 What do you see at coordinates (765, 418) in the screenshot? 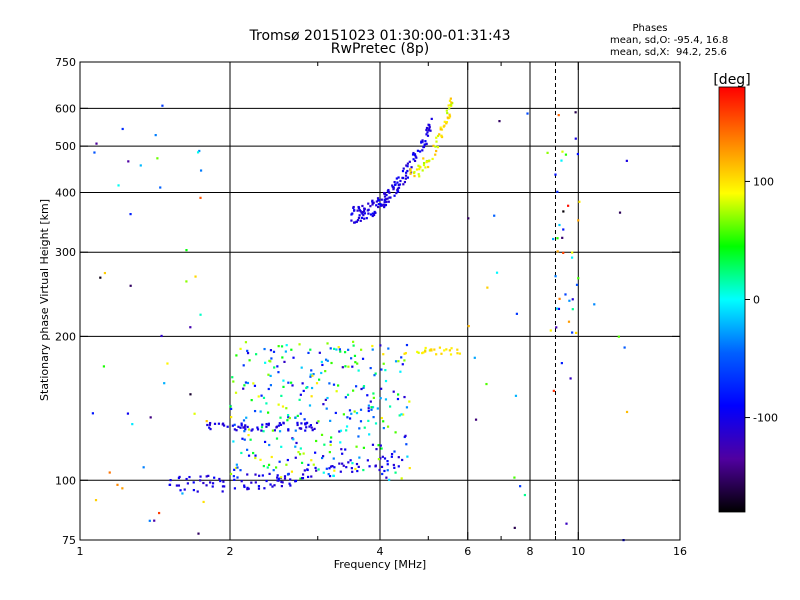
I see `colorbar-tick-label: -100` at bounding box center [765, 418].